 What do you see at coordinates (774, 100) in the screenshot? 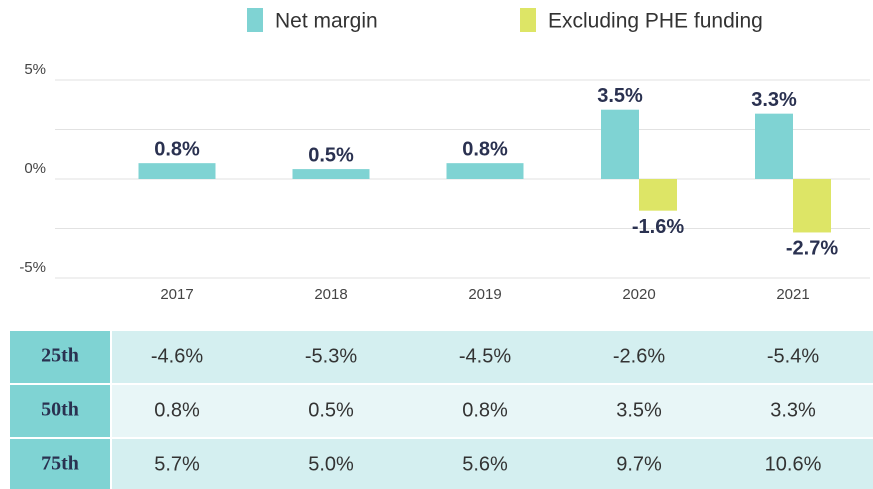
I see `data-label: 3.3%` at bounding box center [774, 100].